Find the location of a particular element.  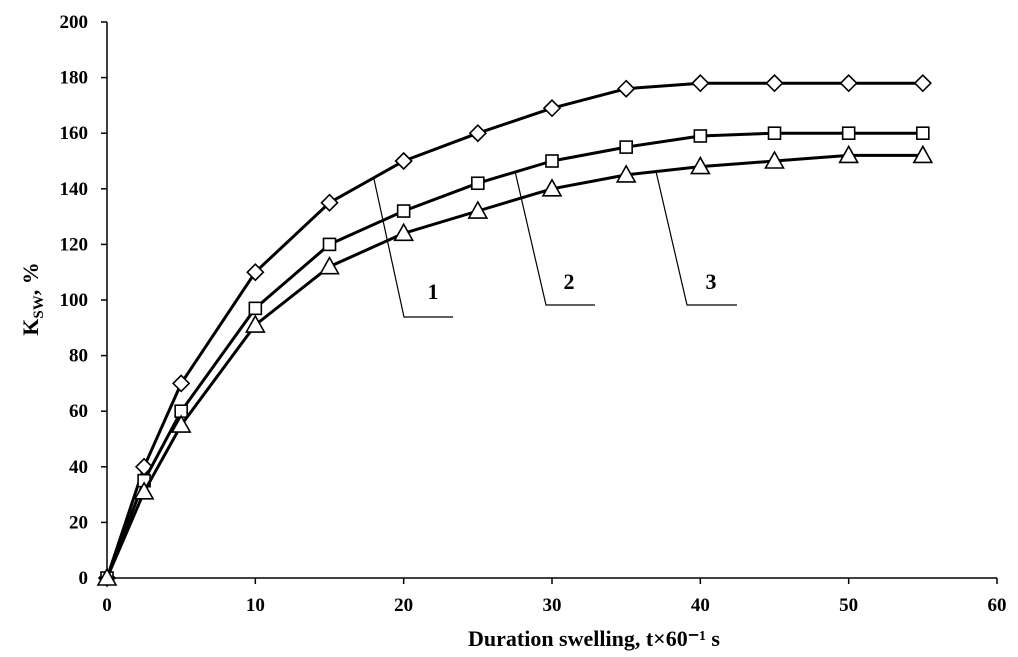

y-tick-label: 80 is located at coordinates (78, 356).